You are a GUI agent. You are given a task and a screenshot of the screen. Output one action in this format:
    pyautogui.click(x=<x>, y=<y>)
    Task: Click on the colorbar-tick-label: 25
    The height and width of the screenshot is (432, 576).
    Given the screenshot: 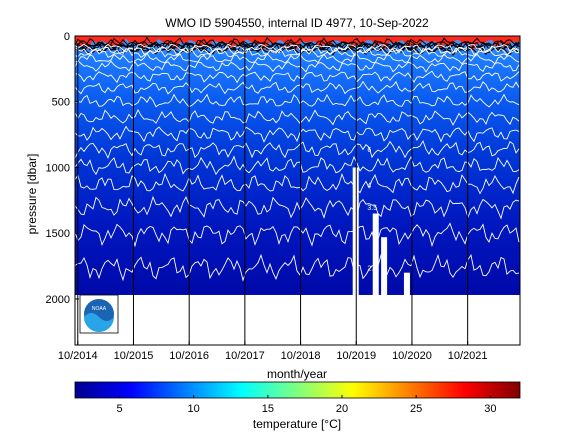 What is the action you would take?
    pyautogui.click(x=416, y=409)
    